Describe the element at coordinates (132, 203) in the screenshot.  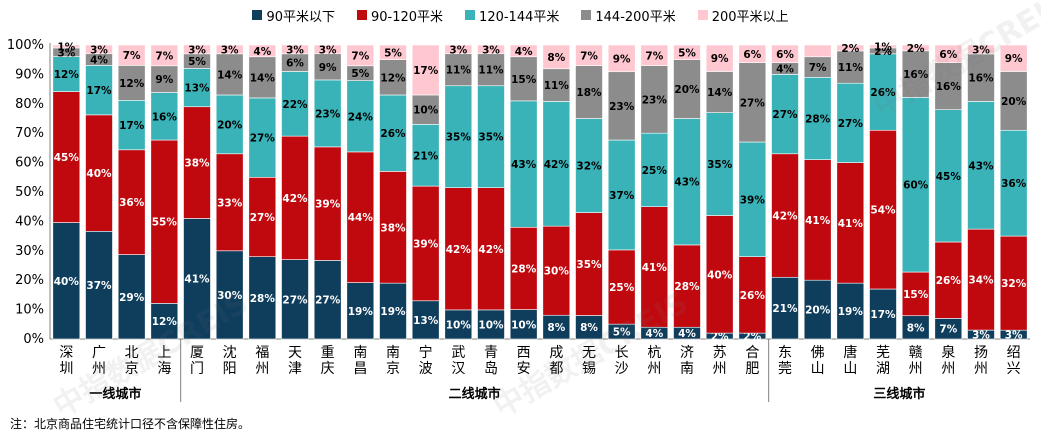
I see `data-label: 36%` at that location.